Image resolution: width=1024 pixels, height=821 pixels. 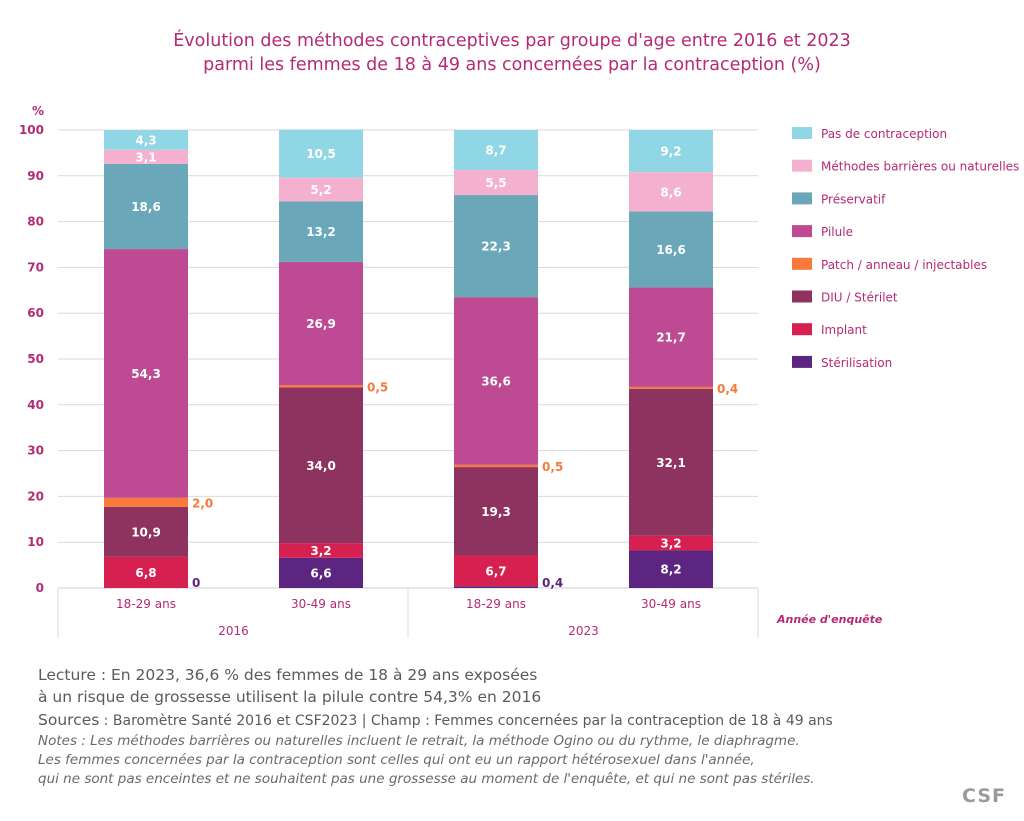 I want to click on y-tick-label: 50, so click(x=35, y=359).